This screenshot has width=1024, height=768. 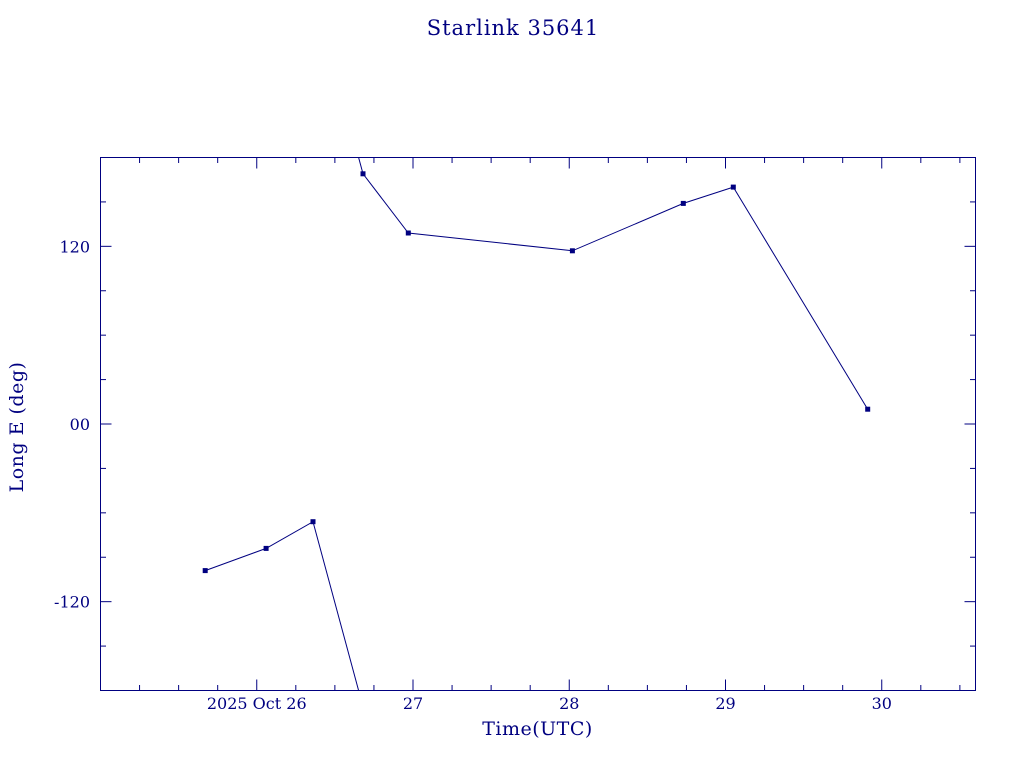 I want to click on x-tick-label: 28, so click(x=569, y=703).